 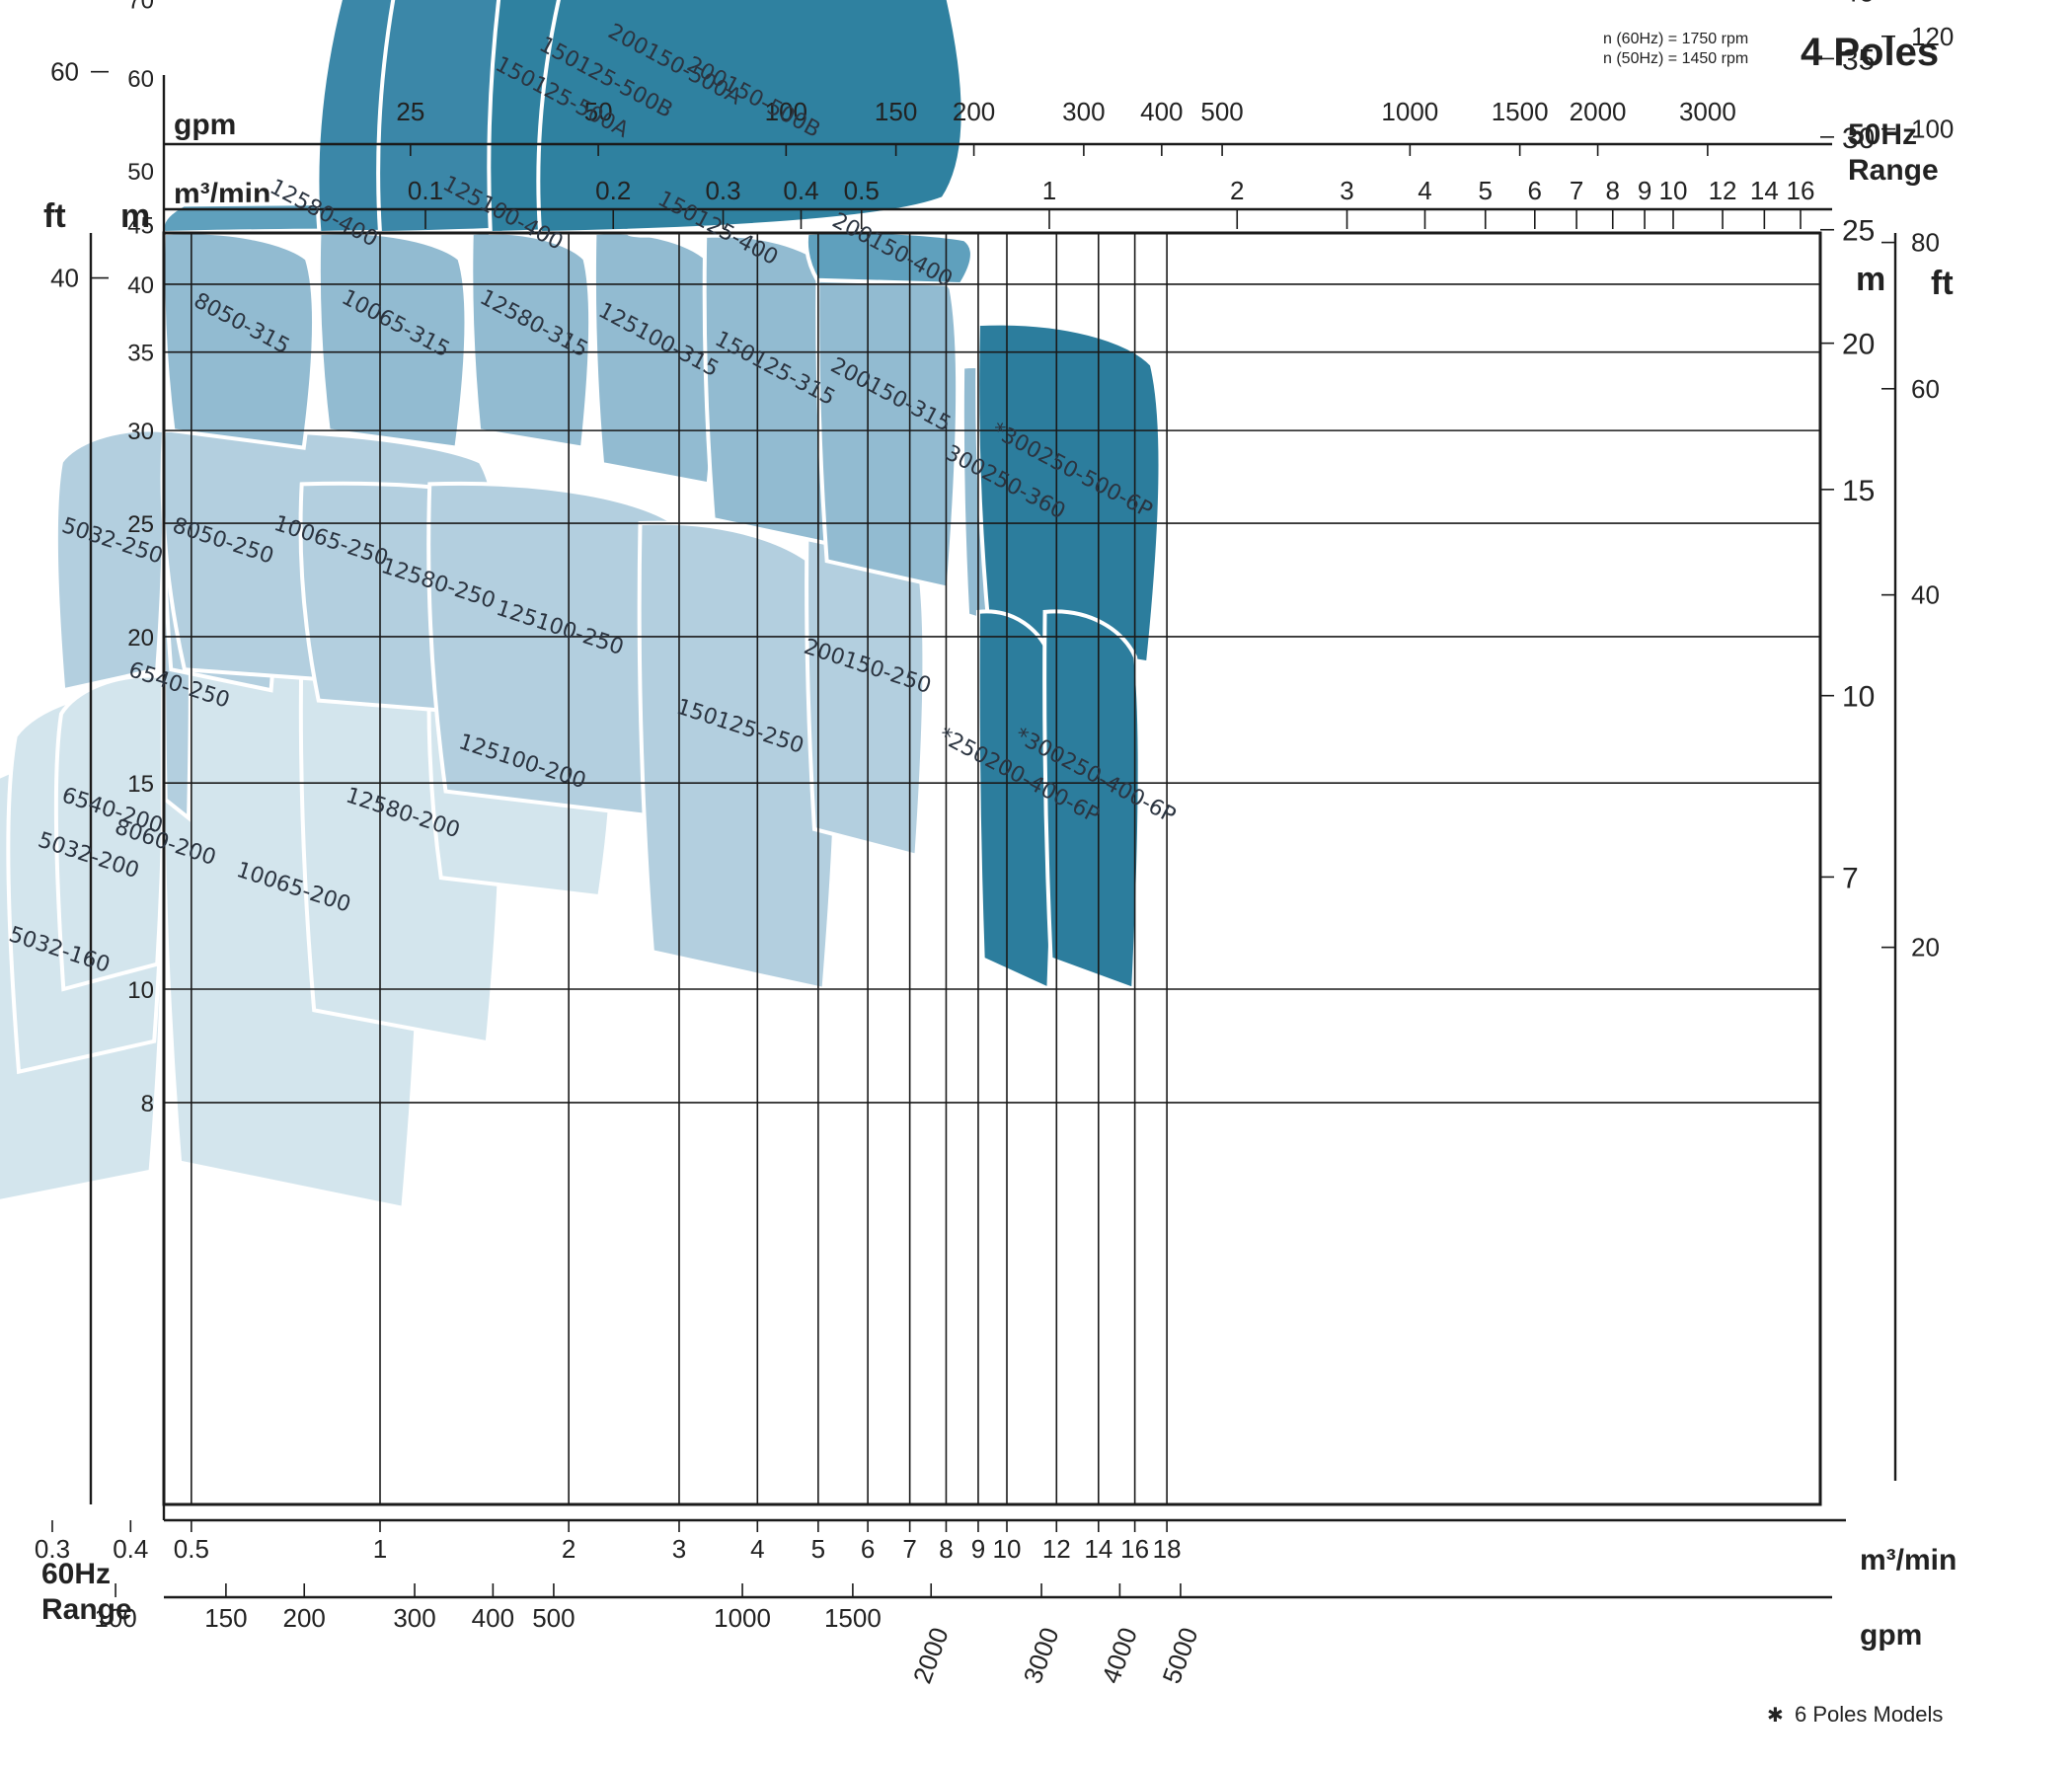 What do you see at coordinates (380, 1549) in the screenshot?
I see `bottom-m3-tick-label: 1` at bounding box center [380, 1549].